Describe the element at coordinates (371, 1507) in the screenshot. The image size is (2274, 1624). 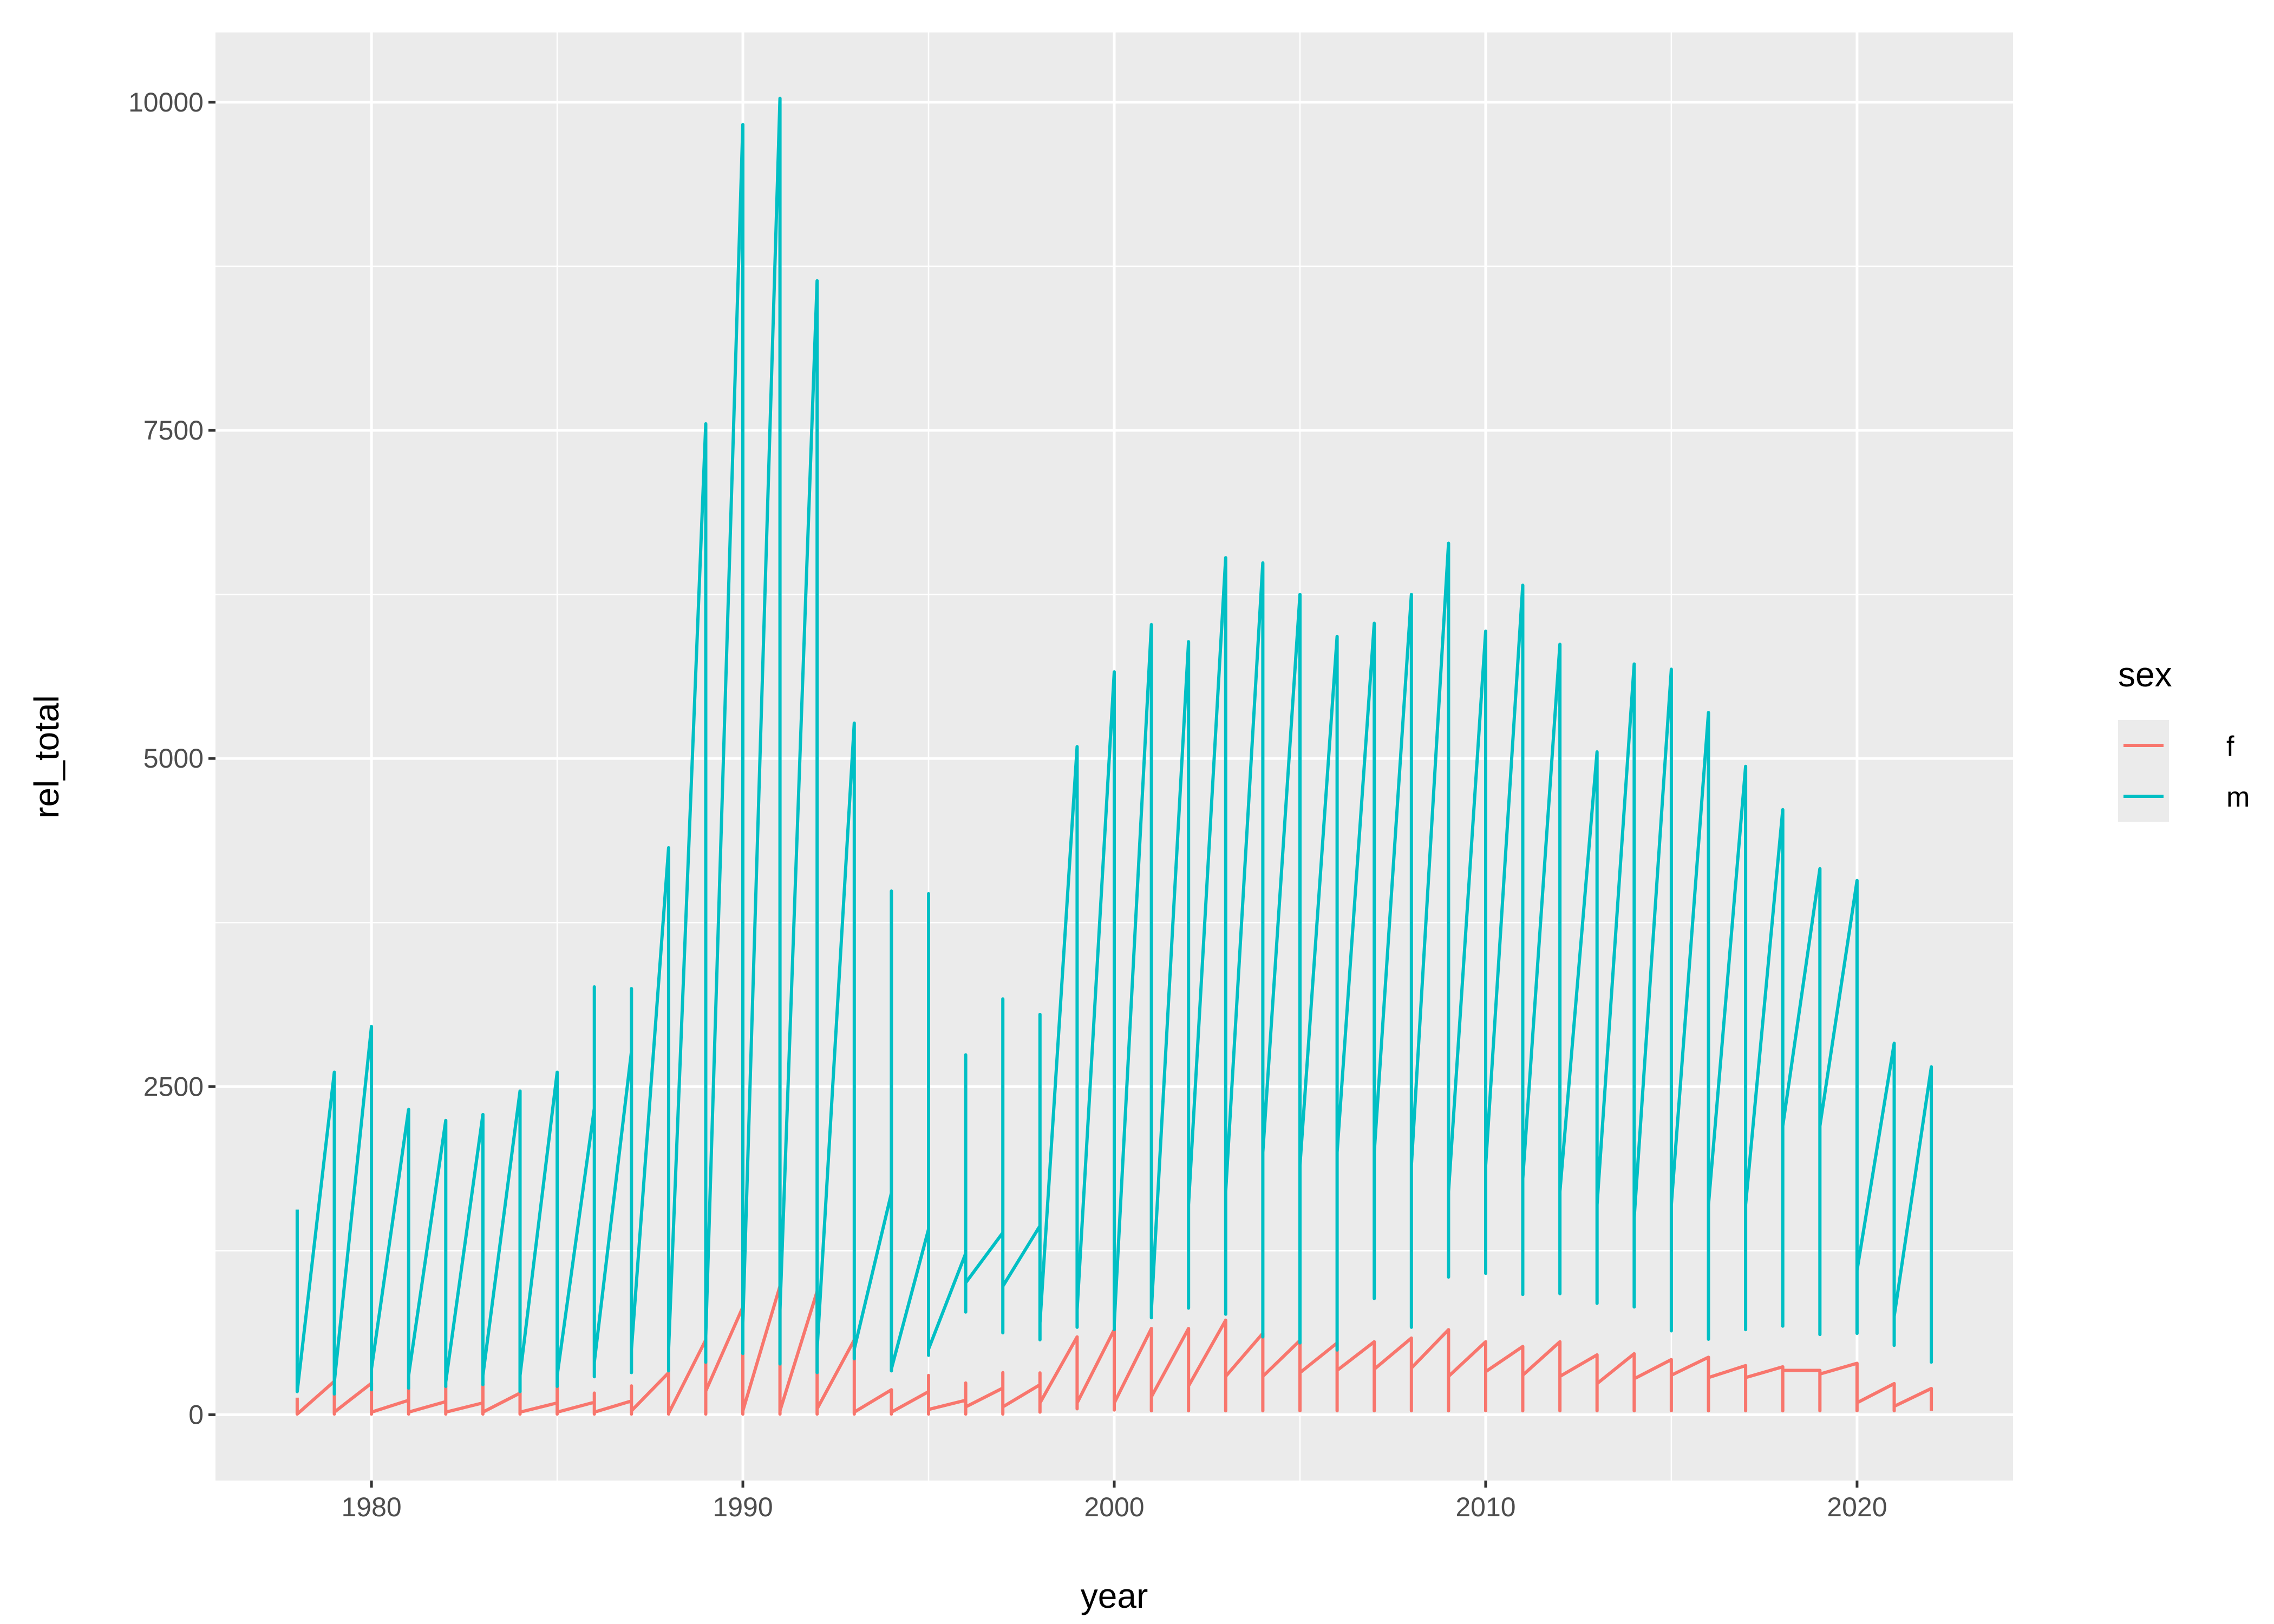
I see `x-tick-label: 1980` at that location.